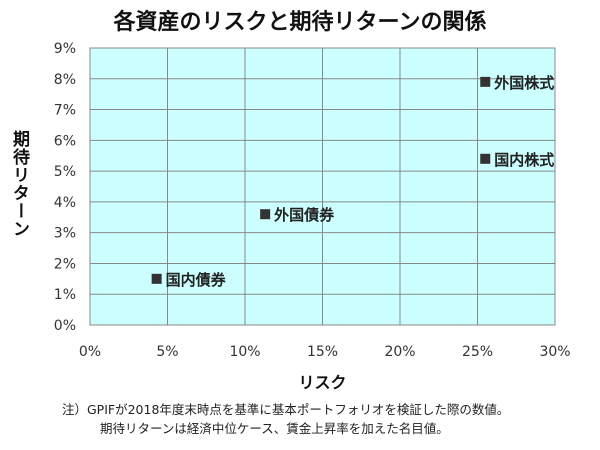 The width and height of the screenshot is (600, 450). I want to click on y-tick-label: 2%, so click(65, 264).